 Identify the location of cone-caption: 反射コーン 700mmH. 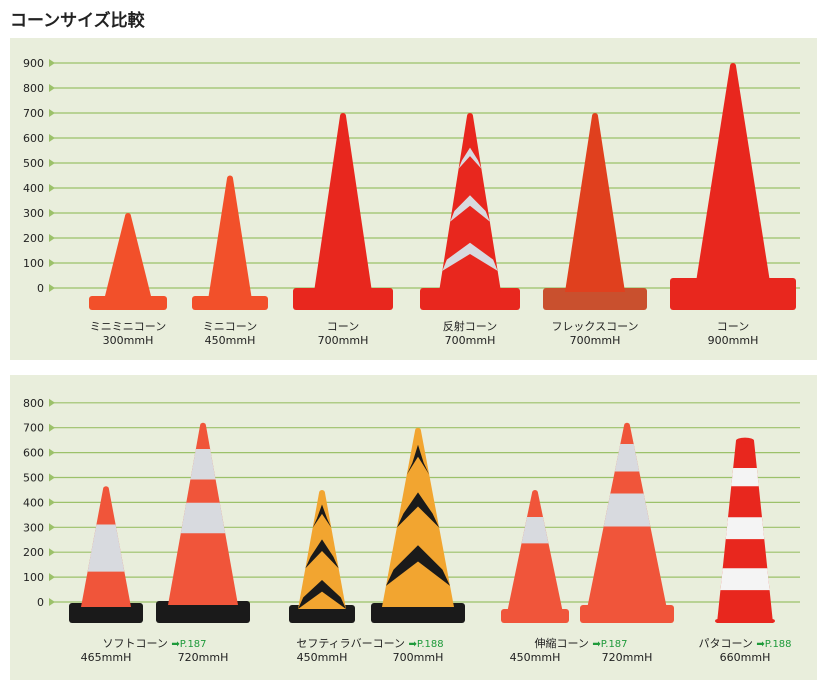
(470, 334).